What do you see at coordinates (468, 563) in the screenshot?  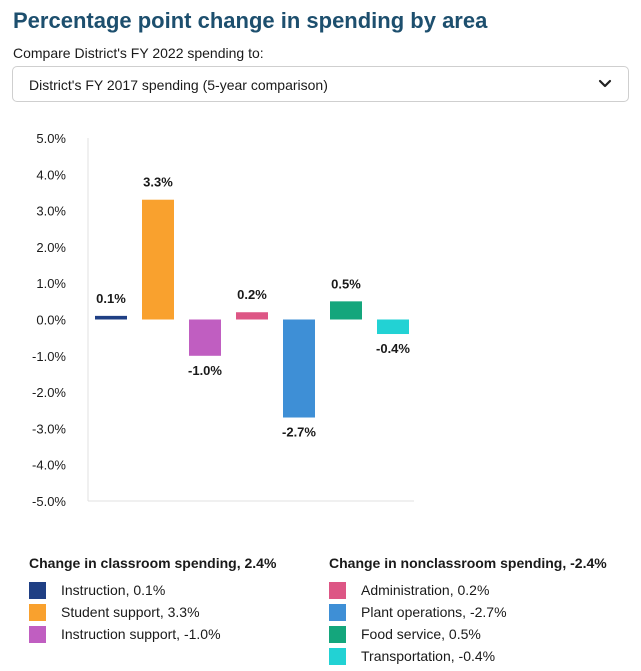 I see `legend-nonclassroom-title: Change in nonclassroom spending, -2.4%` at bounding box center [468, 563].